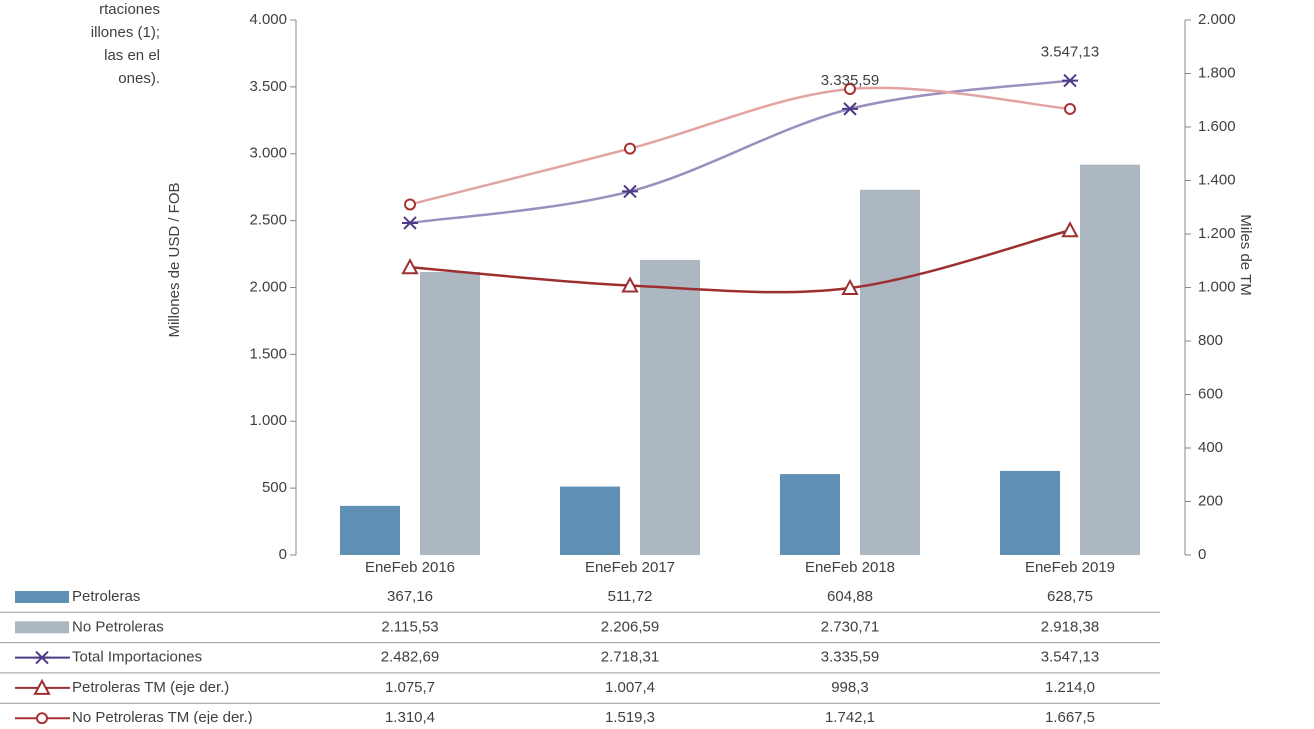  What do you see at coordinates (630, 716) in the screenshot?
I see `table-value: 1.519,3` at bounding box center [630, 716].